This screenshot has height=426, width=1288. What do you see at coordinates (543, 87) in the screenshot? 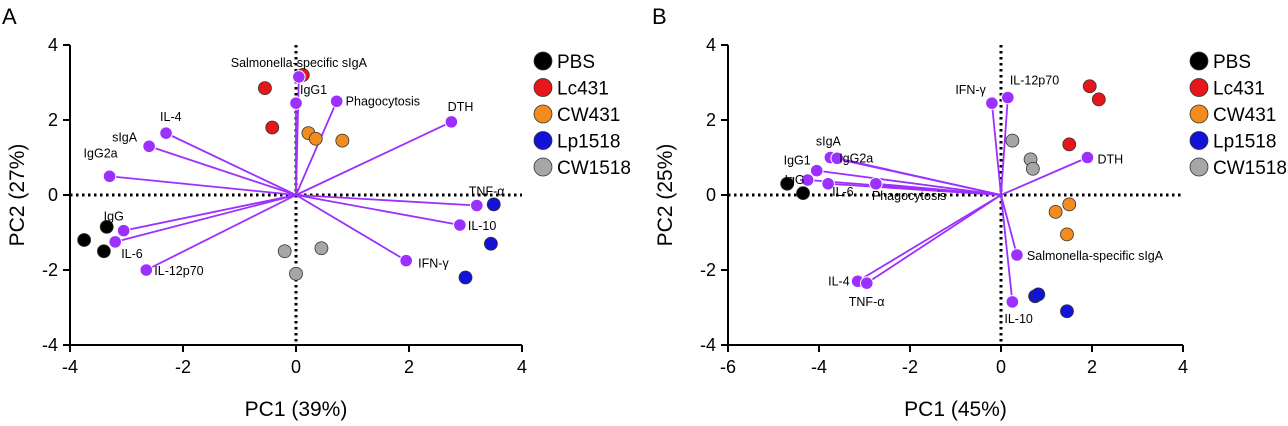
I see `legend-marker-lc431` at bounding box center [543, 87].